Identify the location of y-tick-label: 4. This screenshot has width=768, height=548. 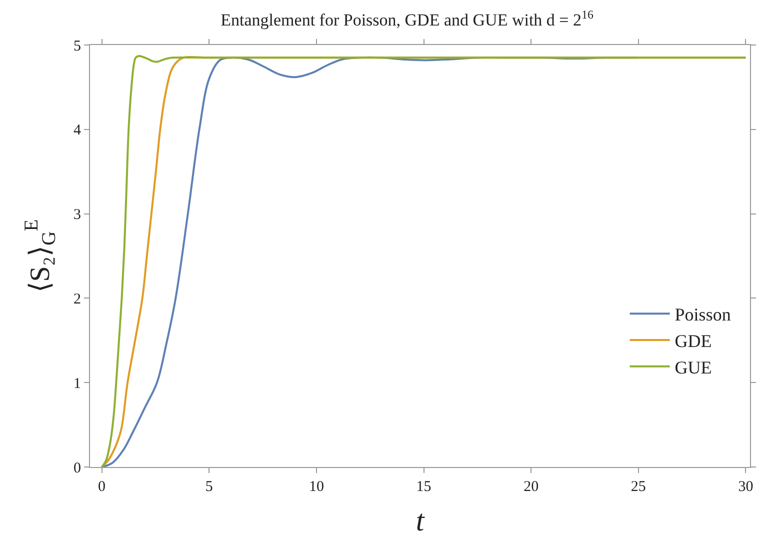
(78, 130).